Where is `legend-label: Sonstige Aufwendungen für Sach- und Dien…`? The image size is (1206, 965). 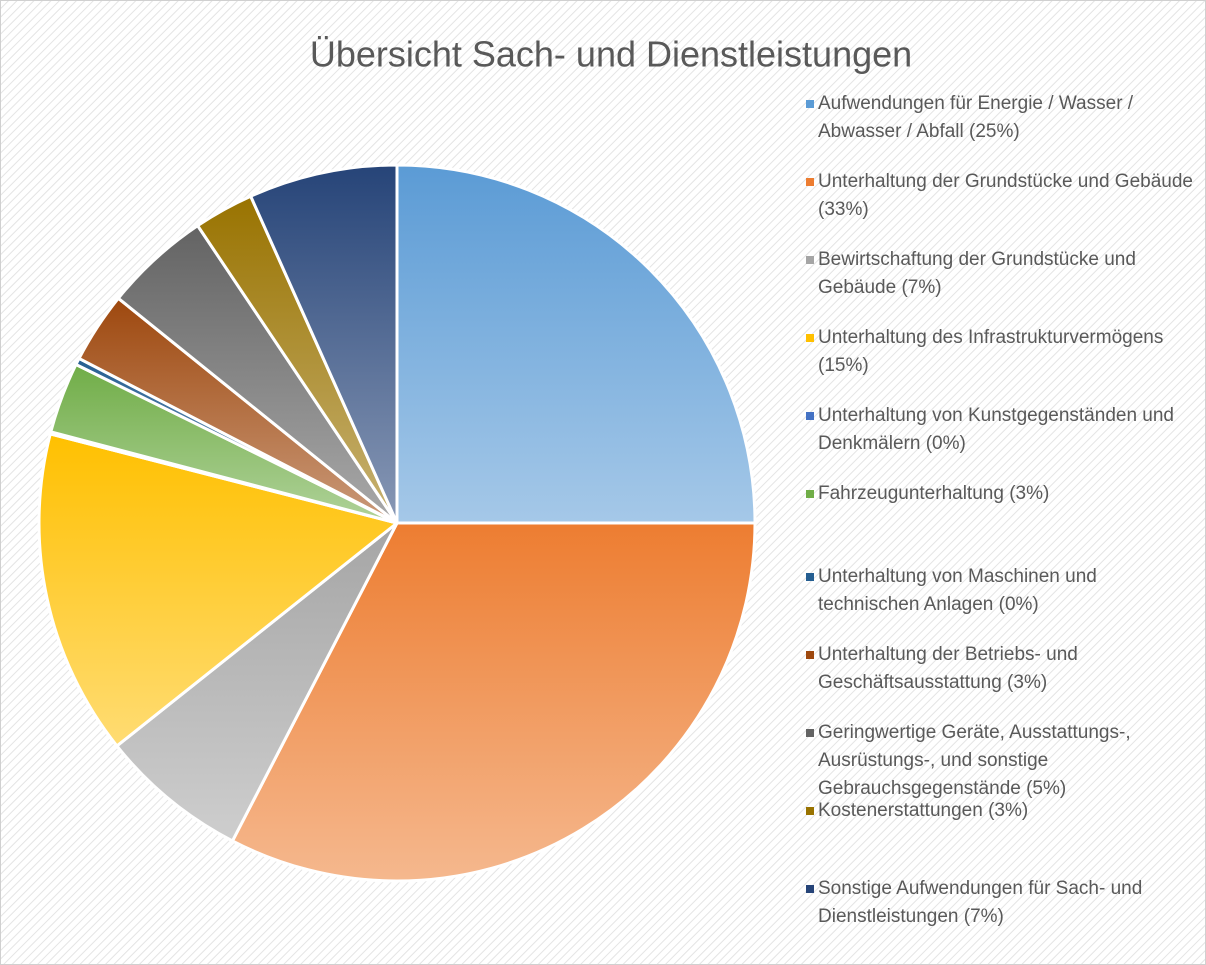
legend-label: Sonstige Aufwendungen für Sach- und Dien… is located at coordinates (980, 902).